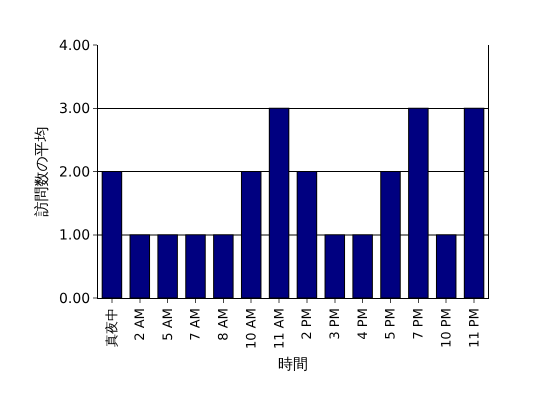  I want to click on x-tick-label: 2 AM, so click(140, 324).